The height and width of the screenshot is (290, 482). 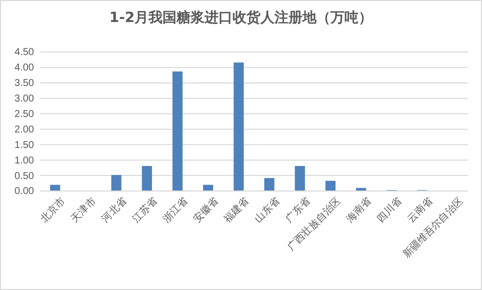 What do you see at coordinates (24, 176) in the screenshot?
I see `y-tick-label: 0.50` at bounding box center [24, 176].